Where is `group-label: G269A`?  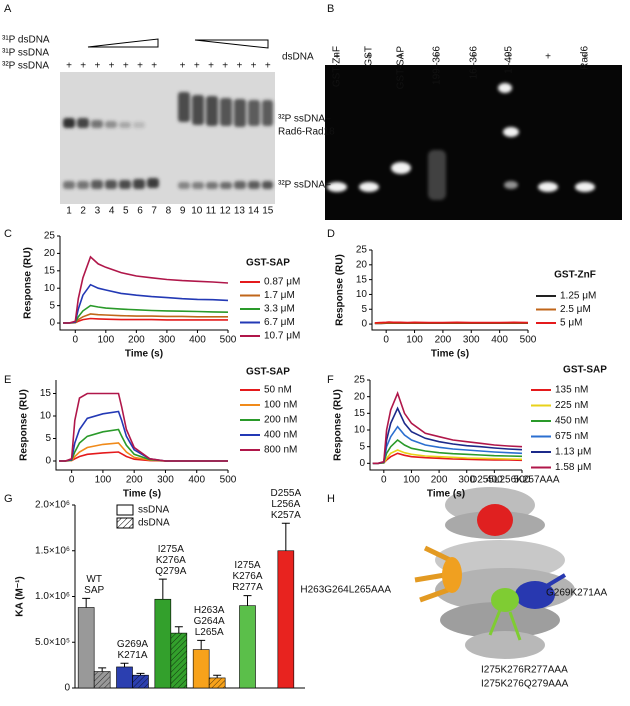
group-label: G269A is located at coordinates (132, 644).